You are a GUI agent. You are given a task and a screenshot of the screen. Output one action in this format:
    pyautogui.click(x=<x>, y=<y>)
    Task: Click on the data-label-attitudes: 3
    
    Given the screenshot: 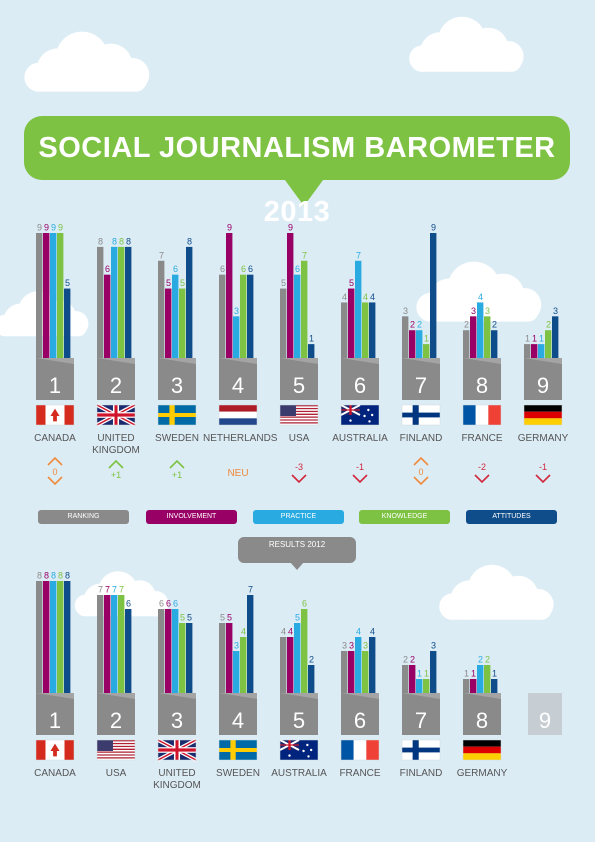 What is the action you would take?
    pyautogui.click(x=555, y=311)
    